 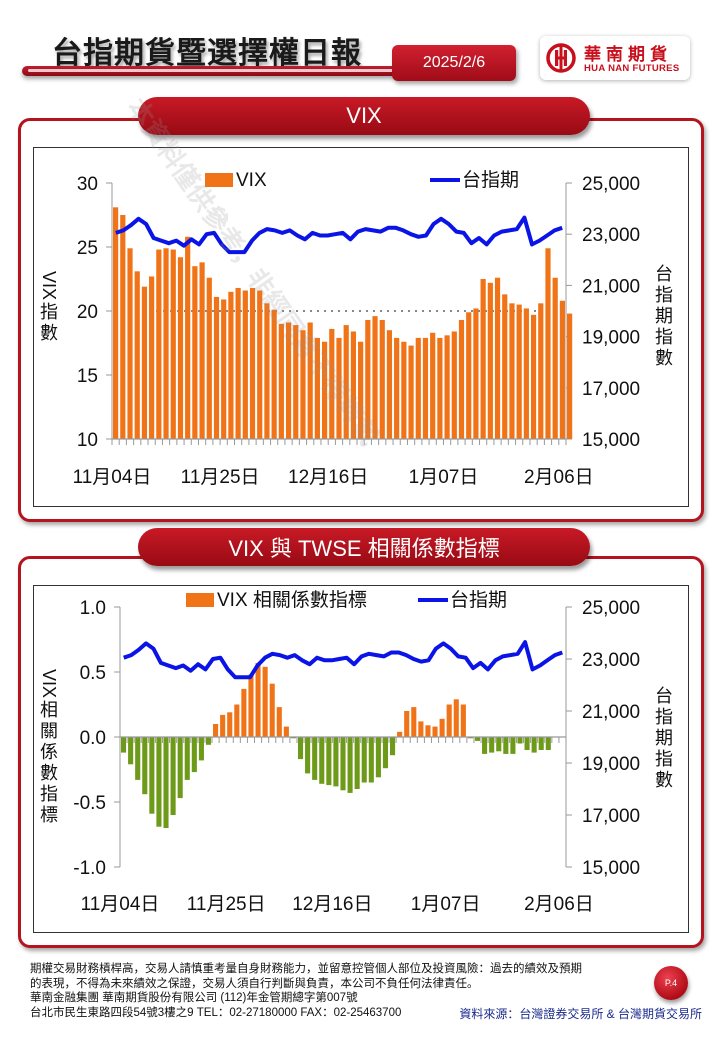 What do you see at coordinates (120, 904) in the screenshot?
I see `x-tick-label: 11月04日` at bounding box center [120, 904].